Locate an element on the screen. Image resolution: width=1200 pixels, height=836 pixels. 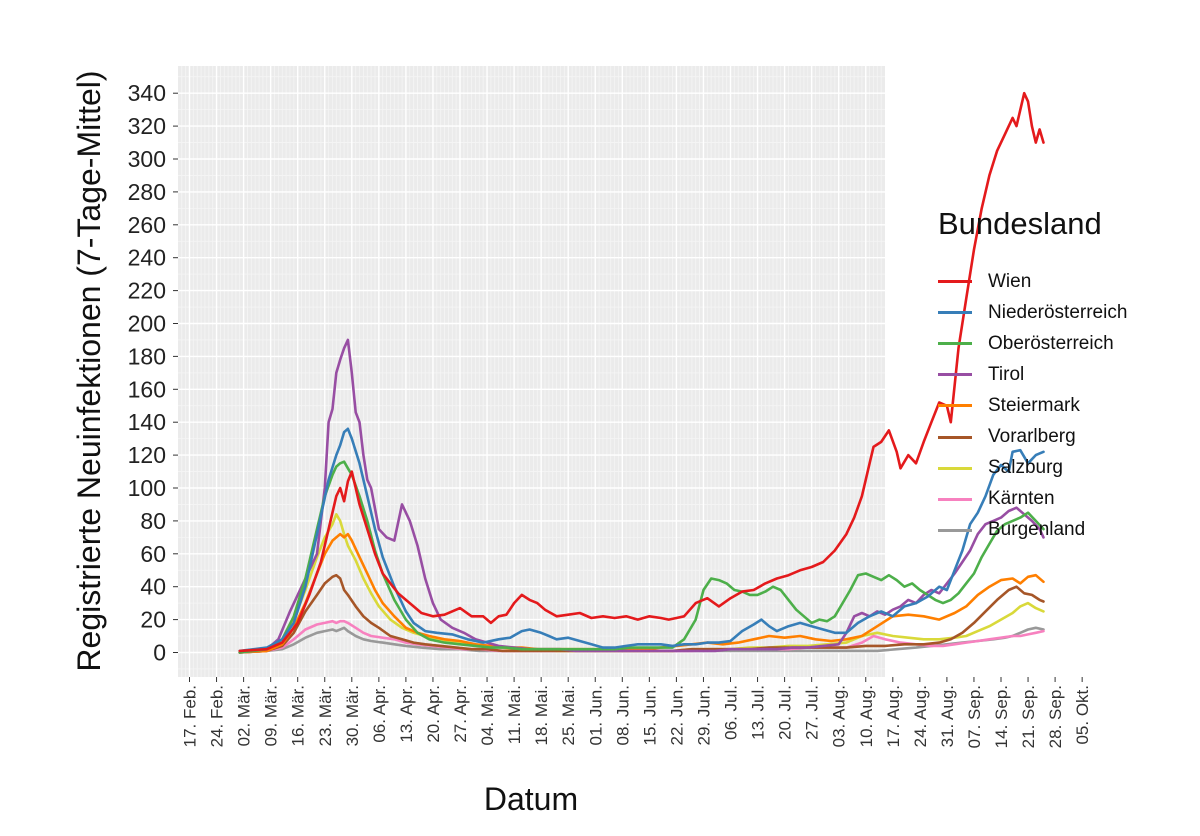
legend-label: Wien is located at coordinates (1010, 281).